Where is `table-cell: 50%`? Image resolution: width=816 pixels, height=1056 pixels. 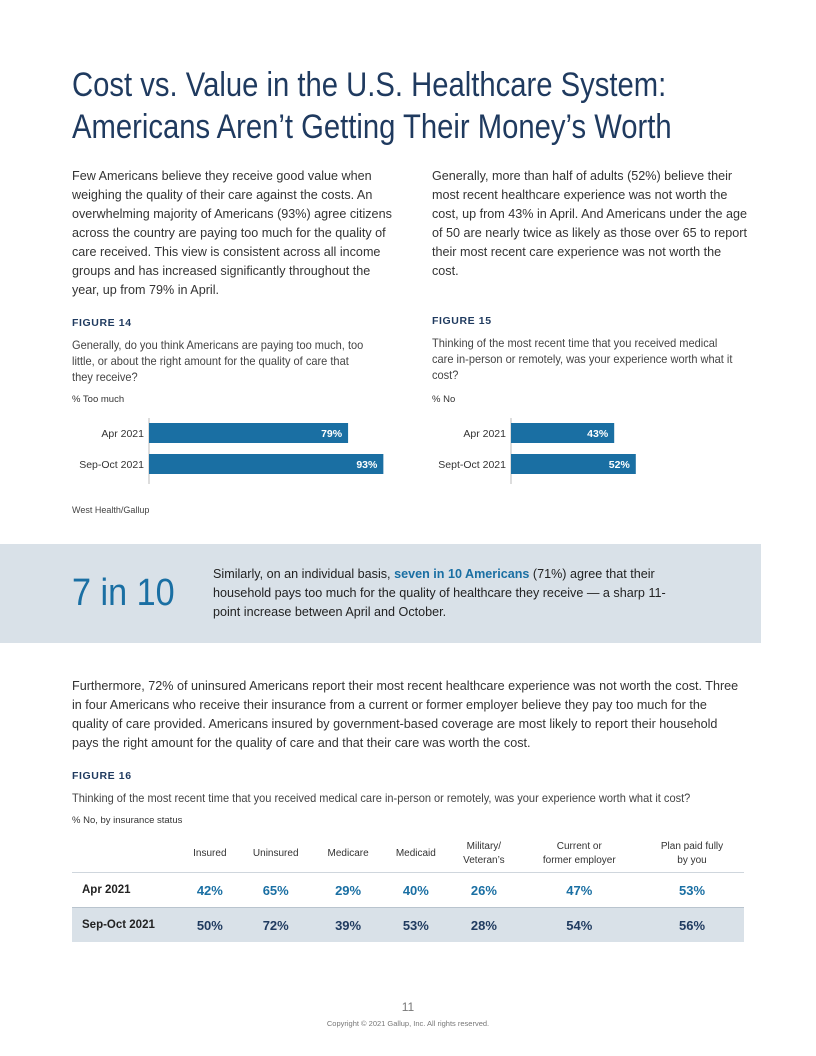
table-cell: 50% is located at coordinates (210, 924).